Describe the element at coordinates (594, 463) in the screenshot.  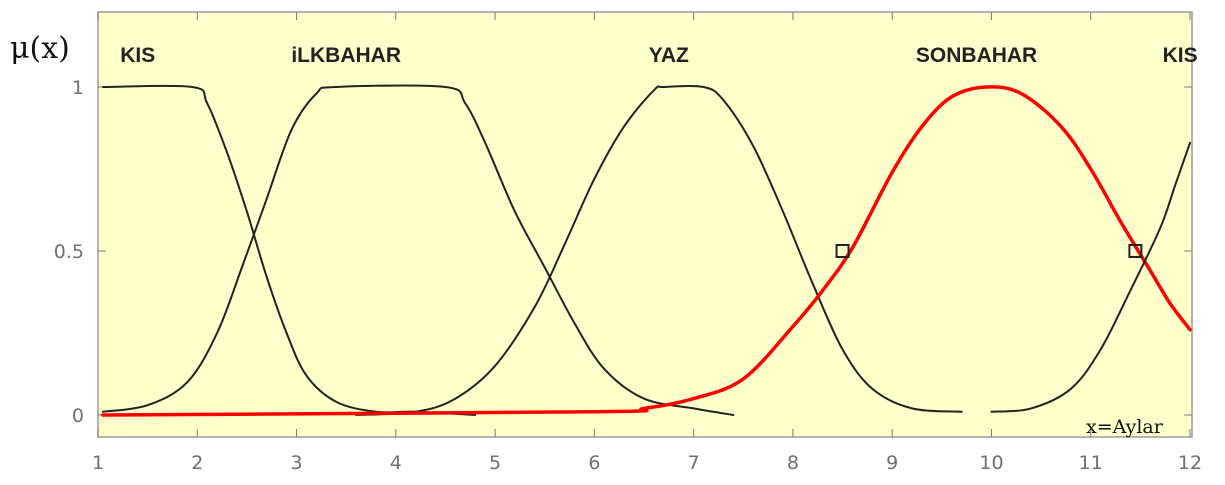
I see `x-tick-label: 6` at that location.